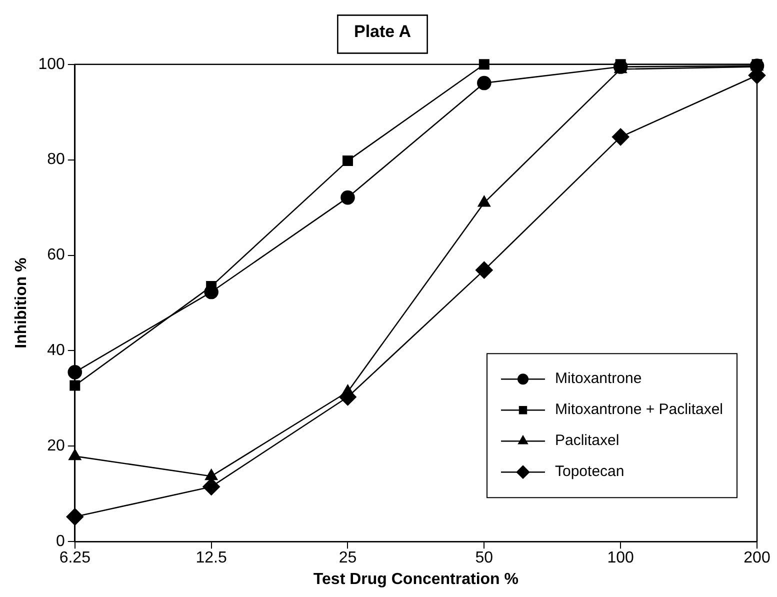 This screenshot has width=777, height=597. Describe the element at coordinates (56, 255) in the screenshot. I see `y-tick-label: 60` at that location.